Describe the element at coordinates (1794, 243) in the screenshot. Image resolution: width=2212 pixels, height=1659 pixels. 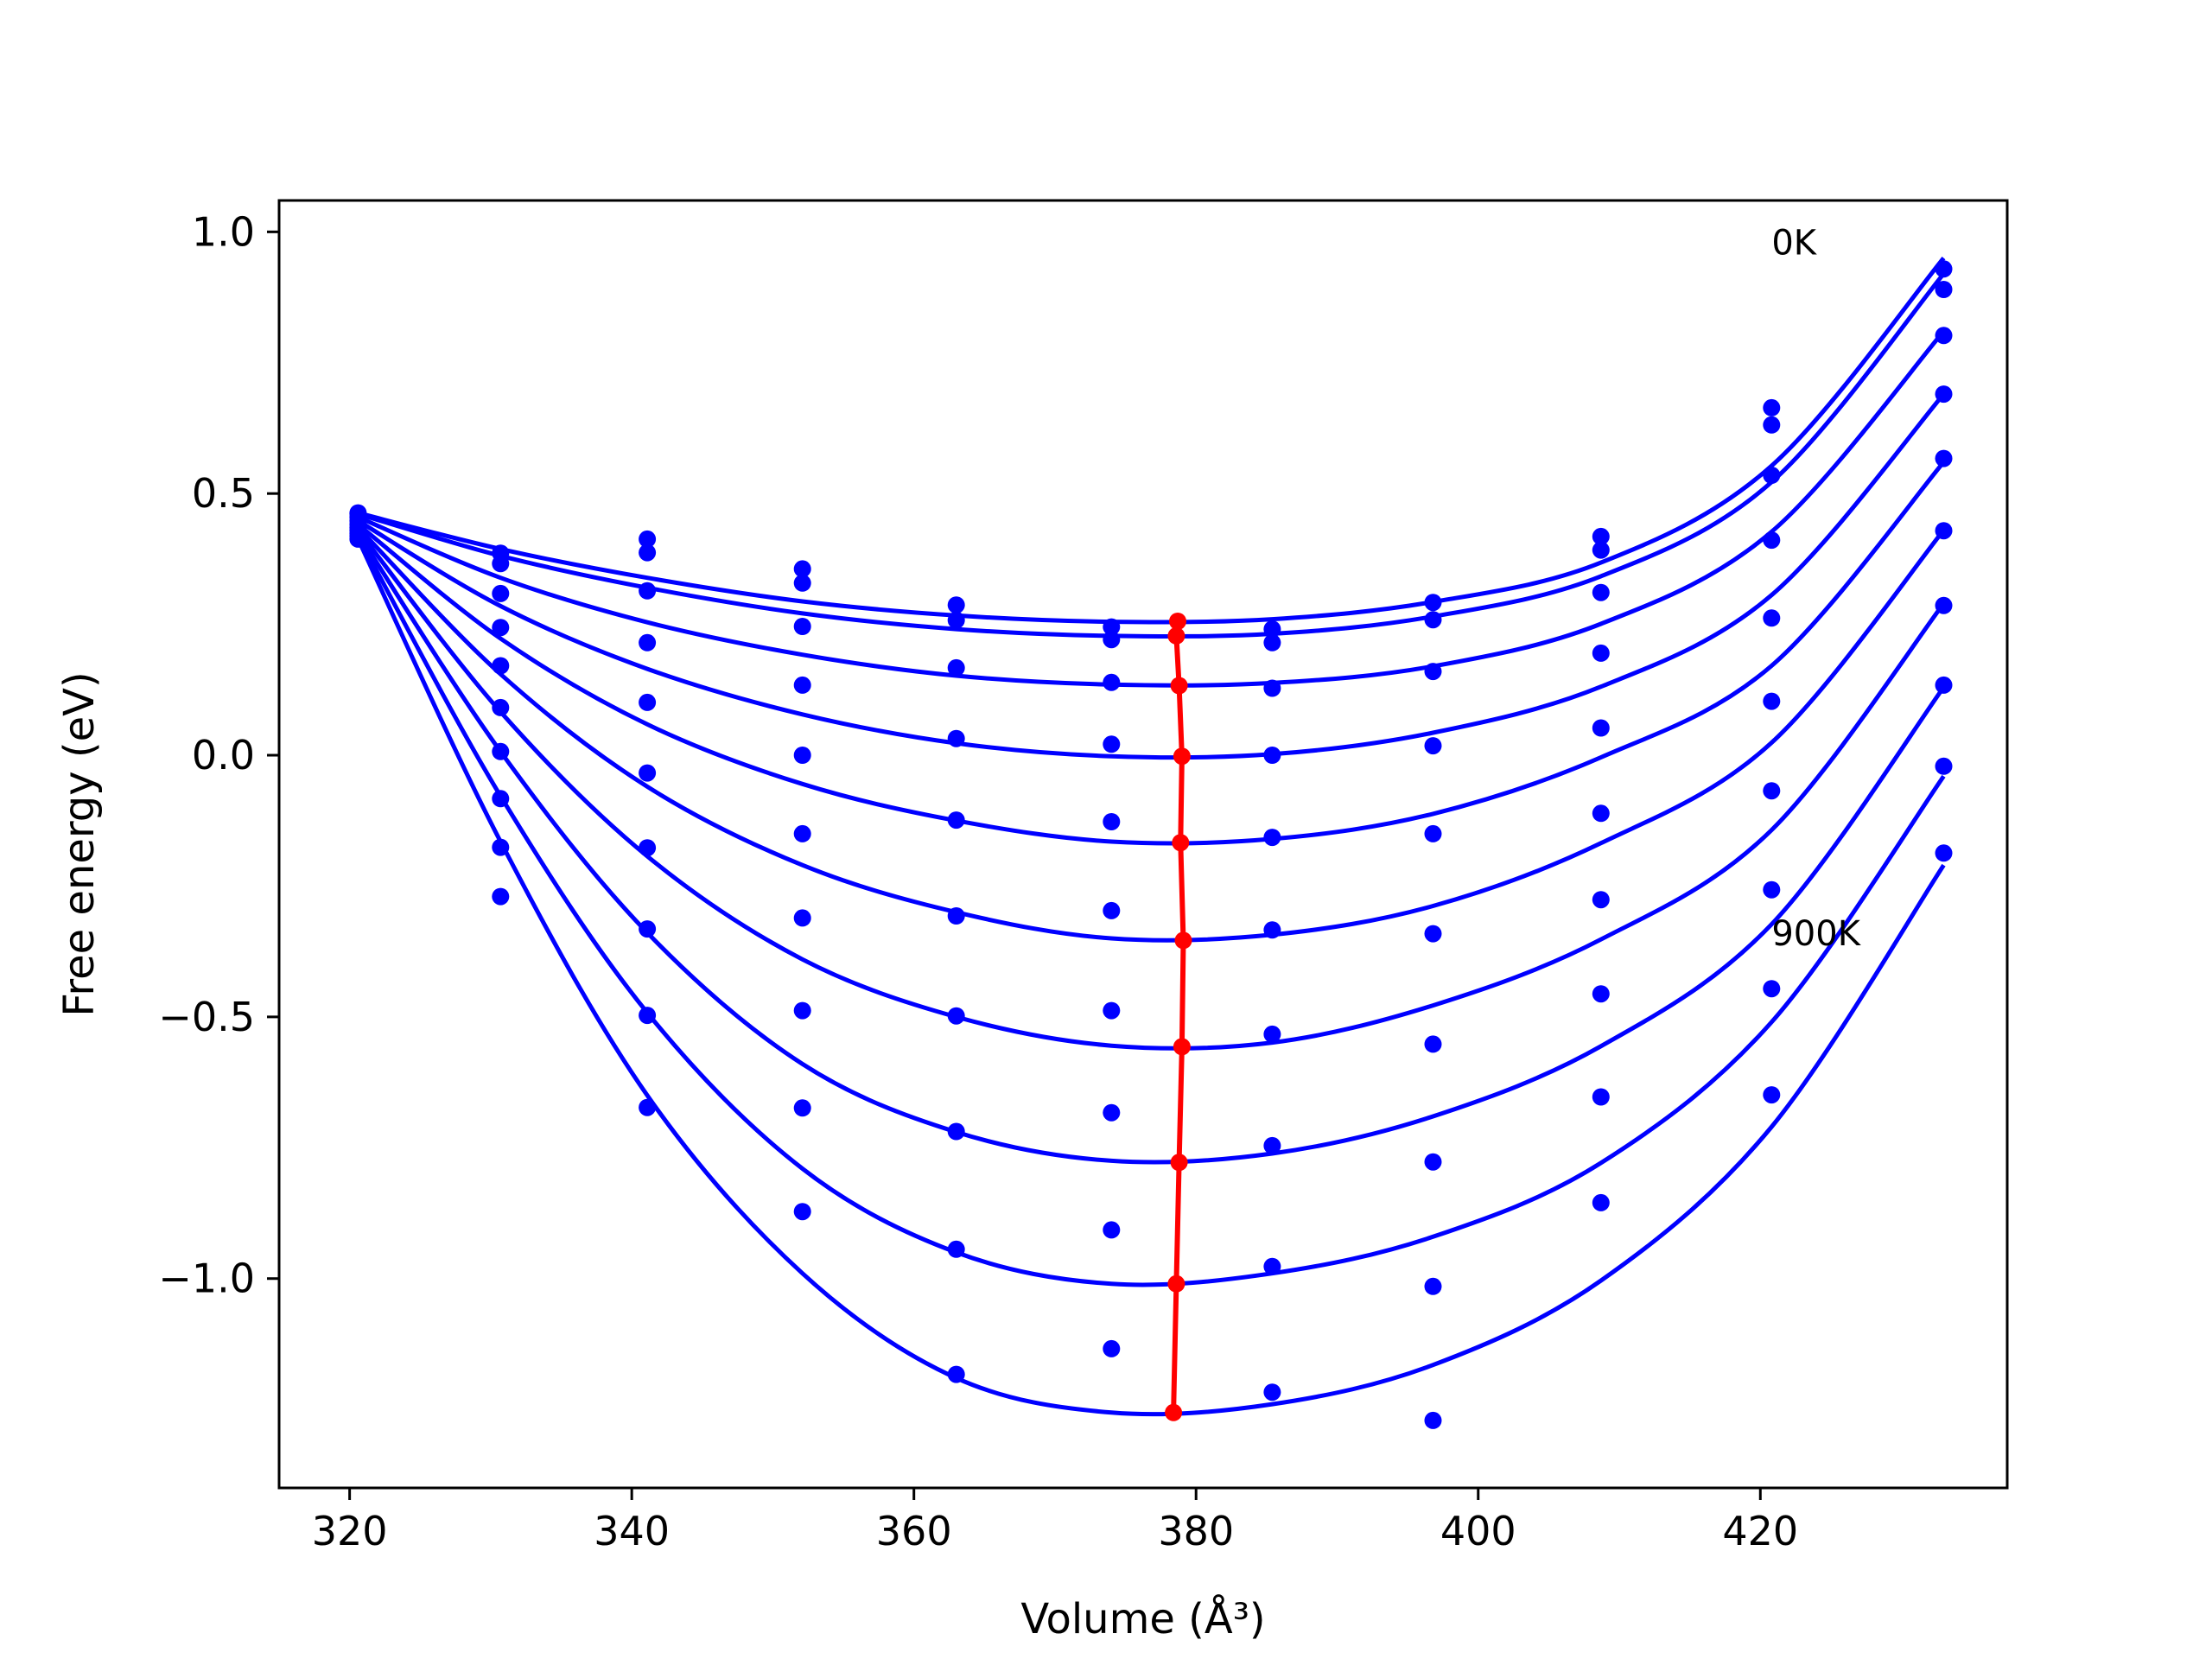
I see `annotation-0: 0K` at that location.